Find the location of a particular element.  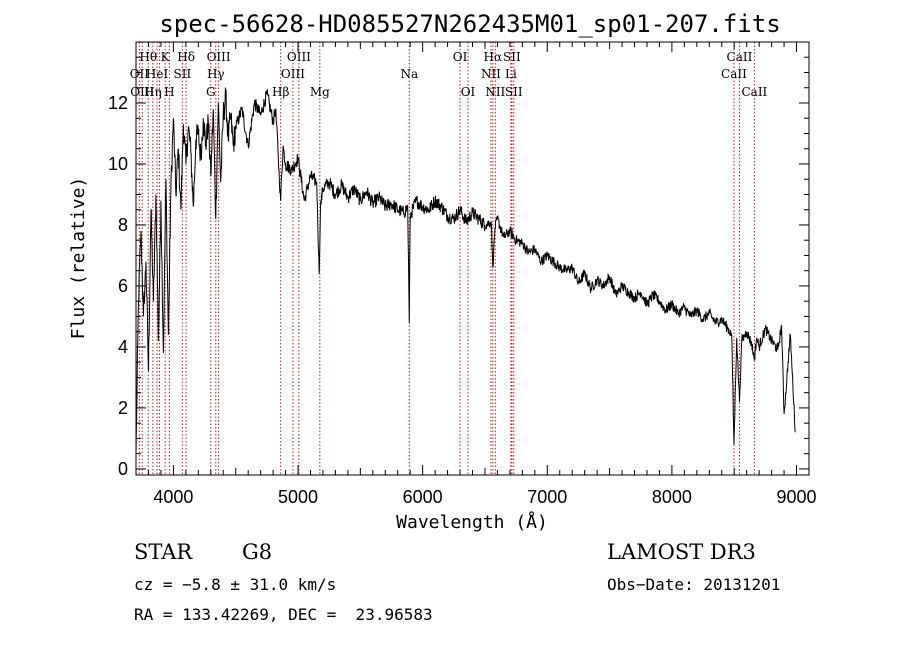

x-tick-label: 5000 is located at coordinates (298, 497).